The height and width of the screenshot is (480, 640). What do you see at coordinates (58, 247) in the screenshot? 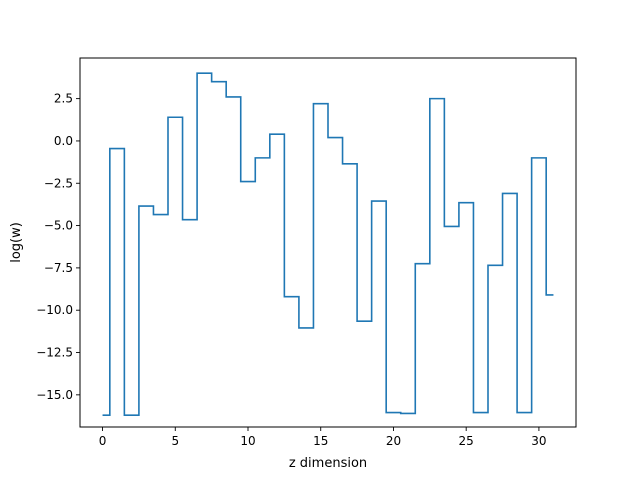
I see `y-axis-ticks: 2.5 0.0 −2.5 −5.0 −7.5 −10.0 −12.5 −15.0` at bounding box center [58, 247].